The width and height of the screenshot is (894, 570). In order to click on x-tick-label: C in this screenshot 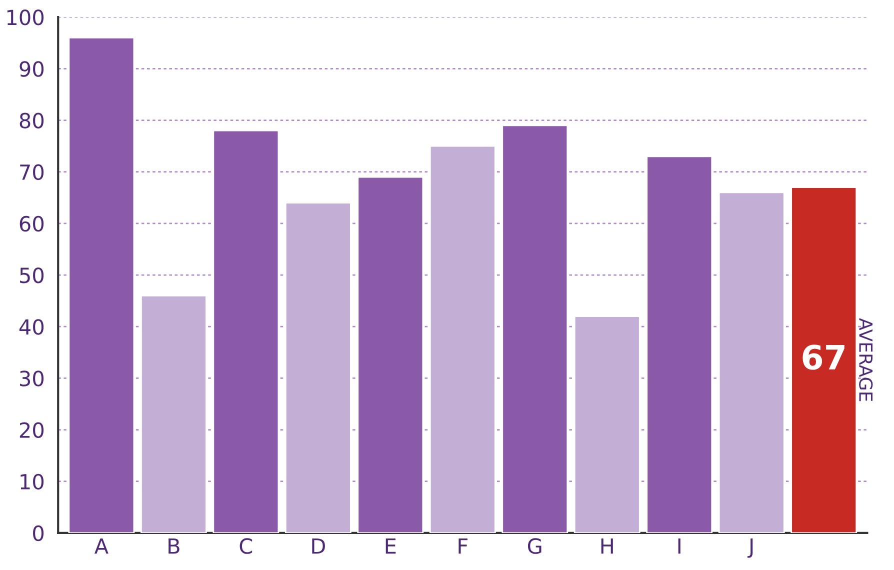, I will do `click(246, 546)`.